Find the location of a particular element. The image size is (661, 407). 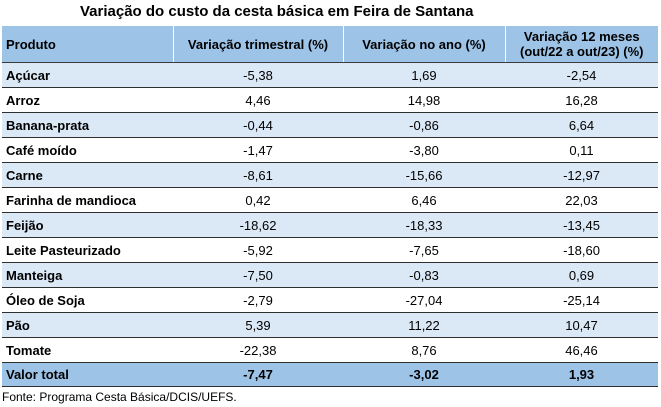

value-cell: 6,64 is located at coordinates (581, 125).